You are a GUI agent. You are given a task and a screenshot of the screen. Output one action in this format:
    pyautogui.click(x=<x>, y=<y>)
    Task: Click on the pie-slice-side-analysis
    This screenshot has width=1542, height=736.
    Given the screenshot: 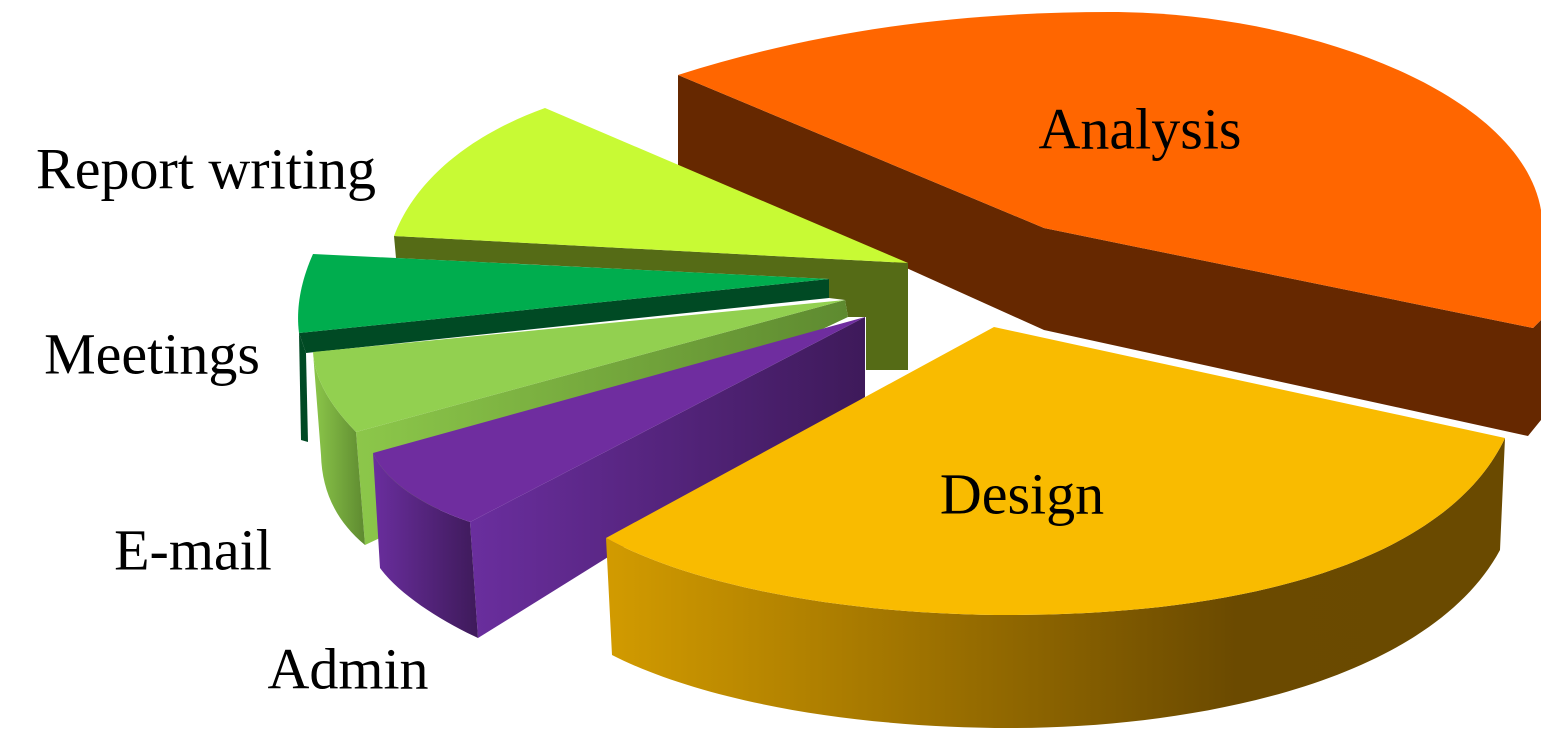 What is the action you would take?
    pyautogui.click(x=861, y=202)
    